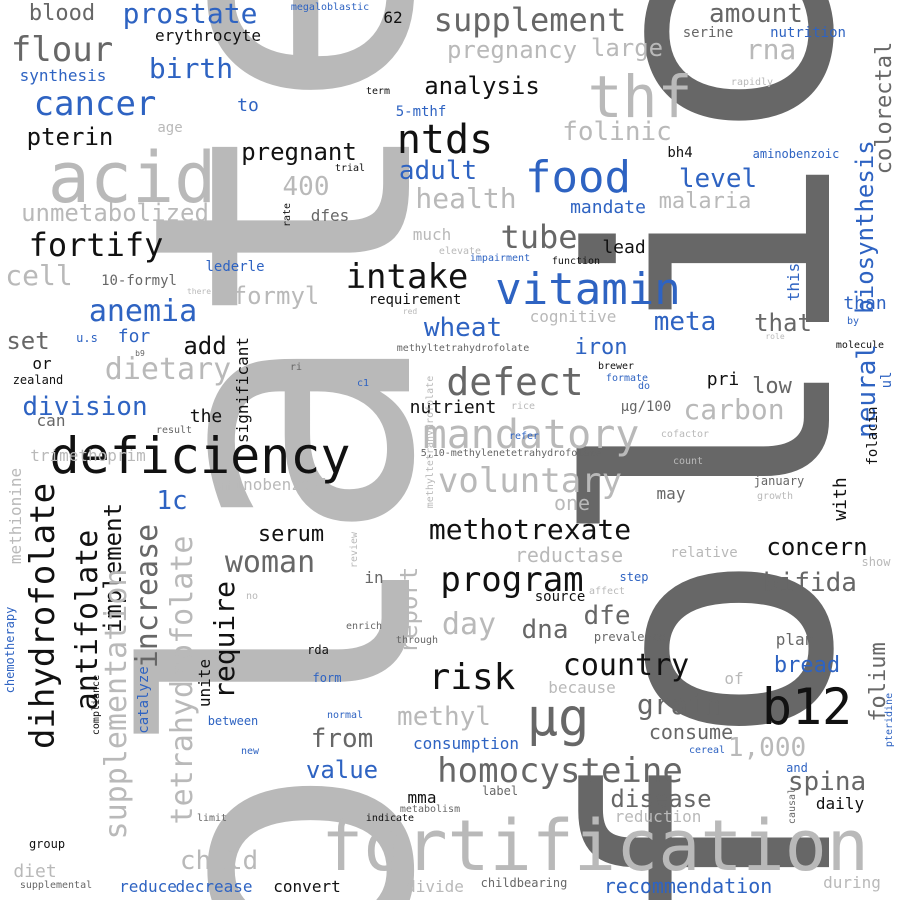  Describe the element at coordinates (330, 7) in the screenshot. I see `word-megaloblastic: megaloblastic` at that location.